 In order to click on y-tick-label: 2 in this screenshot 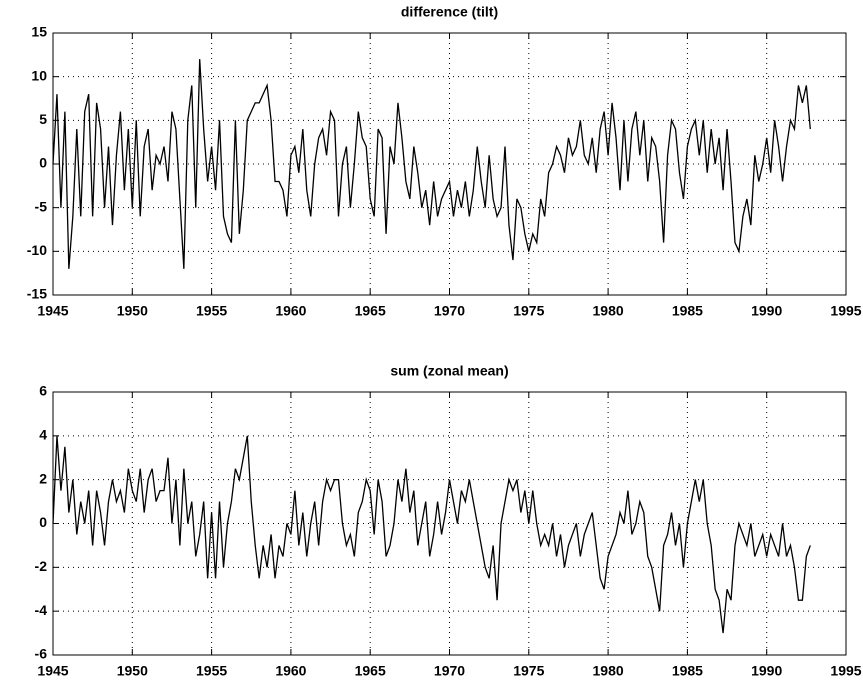, I will do `click(43, 478)`.